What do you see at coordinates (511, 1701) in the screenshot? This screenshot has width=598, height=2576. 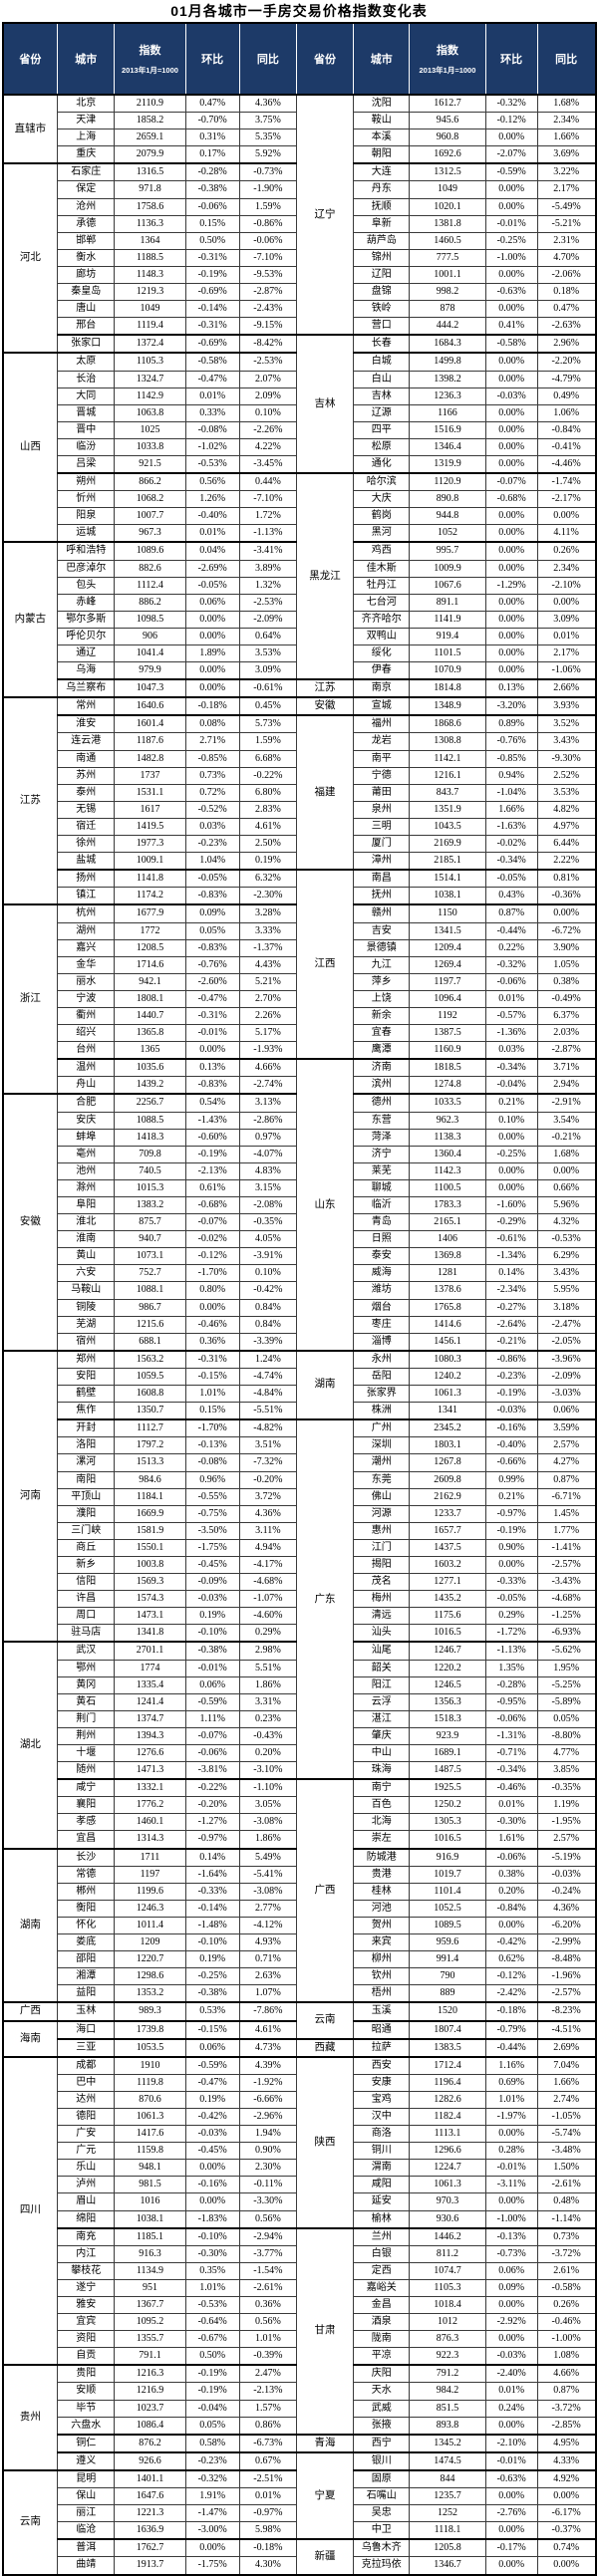 I see `mom-cell: -0.95%` at bounding box center [511, 1701].